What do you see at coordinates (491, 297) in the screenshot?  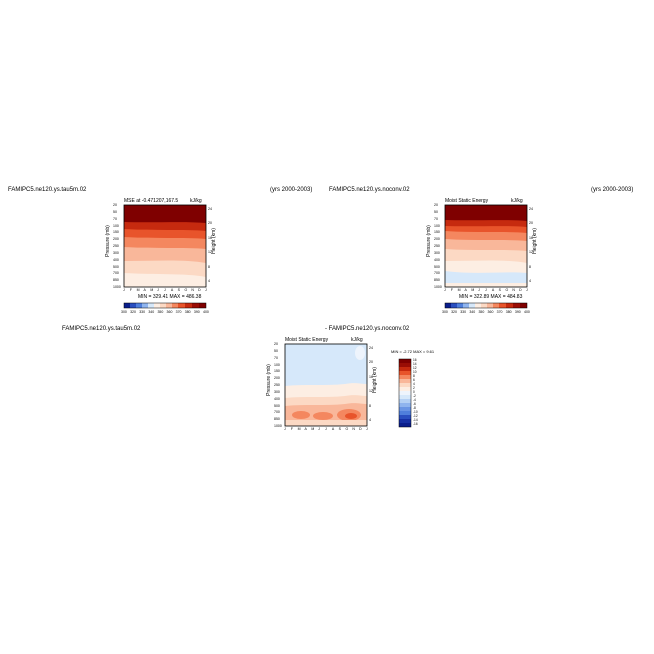 I see `panel2-minmax: MIN = 322.89 MAX = 484.83` at bounding box center [491, 297].